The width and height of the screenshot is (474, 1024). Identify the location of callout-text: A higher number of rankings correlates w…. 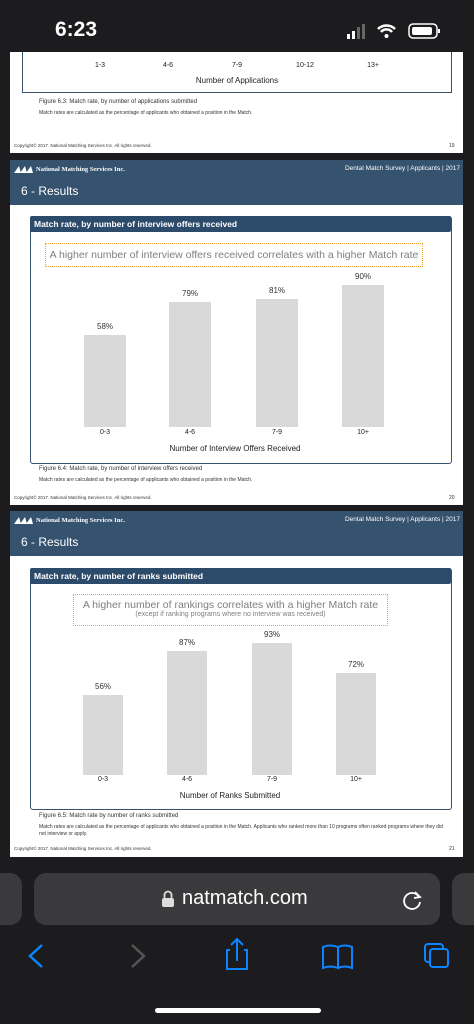
(230, 605).